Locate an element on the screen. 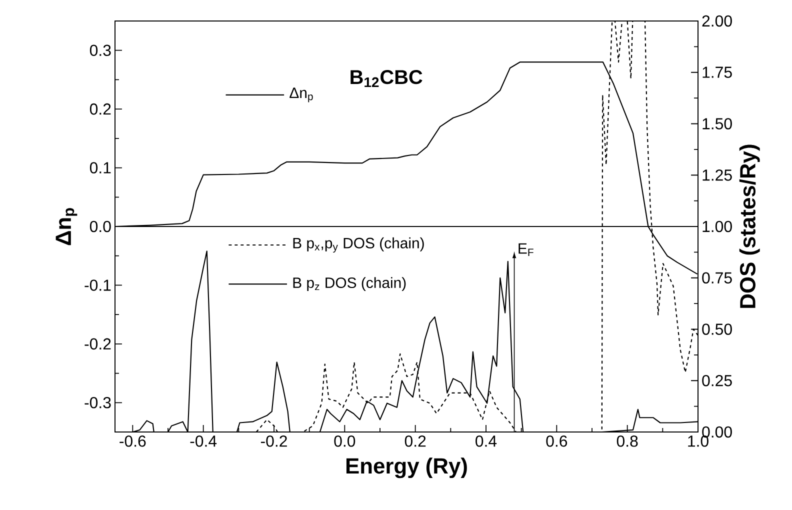  legend-label: Δn$_{p}$ is located at coordinates (301, 95).